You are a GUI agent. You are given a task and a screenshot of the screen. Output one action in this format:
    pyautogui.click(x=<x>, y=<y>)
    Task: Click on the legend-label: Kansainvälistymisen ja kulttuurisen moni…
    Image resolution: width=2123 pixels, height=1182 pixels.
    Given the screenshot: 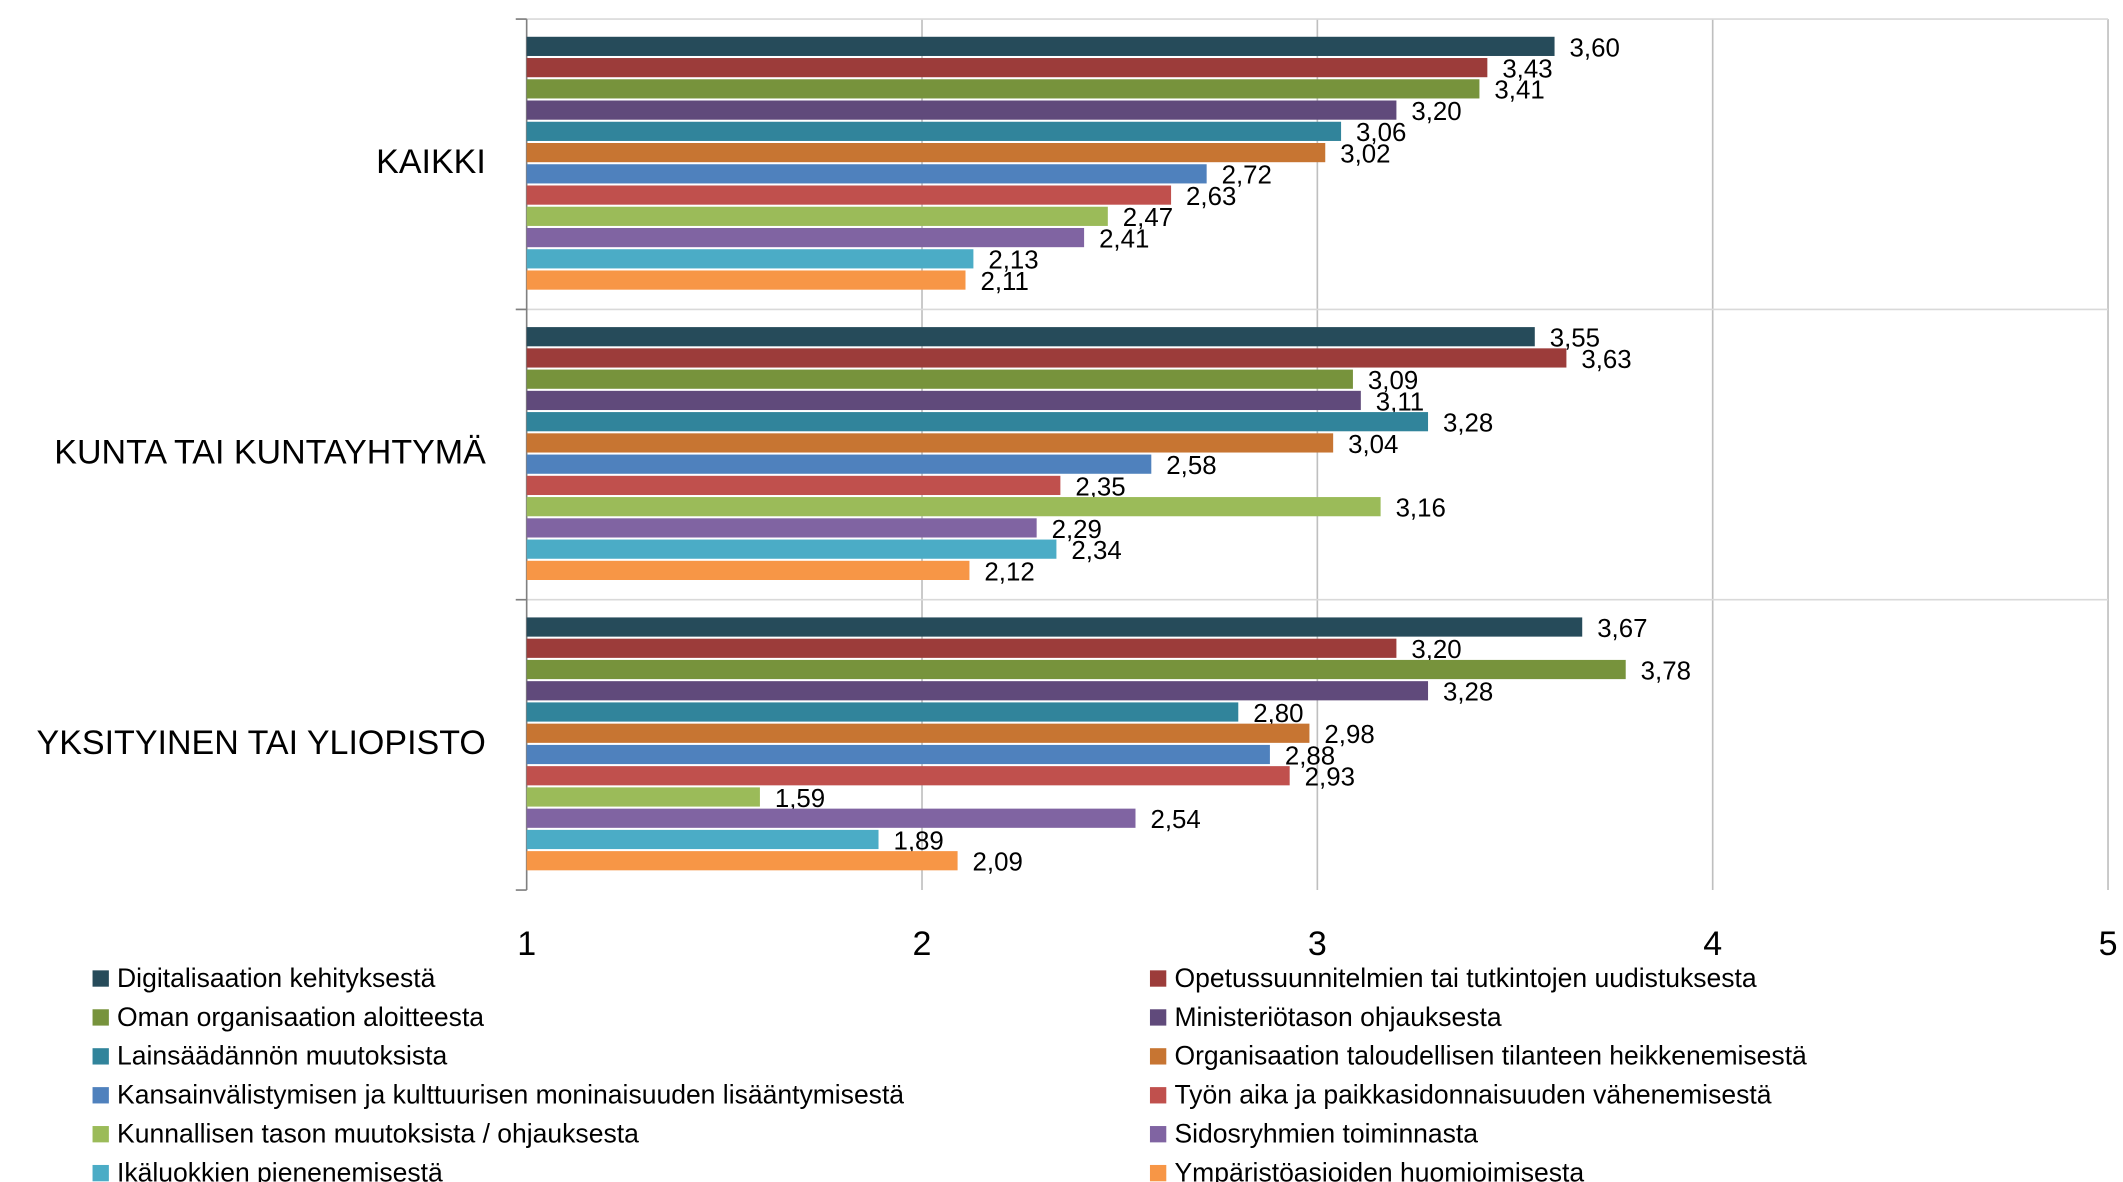 What is the action you would take?
    pyautogui.click(x=510, y=1095)
    